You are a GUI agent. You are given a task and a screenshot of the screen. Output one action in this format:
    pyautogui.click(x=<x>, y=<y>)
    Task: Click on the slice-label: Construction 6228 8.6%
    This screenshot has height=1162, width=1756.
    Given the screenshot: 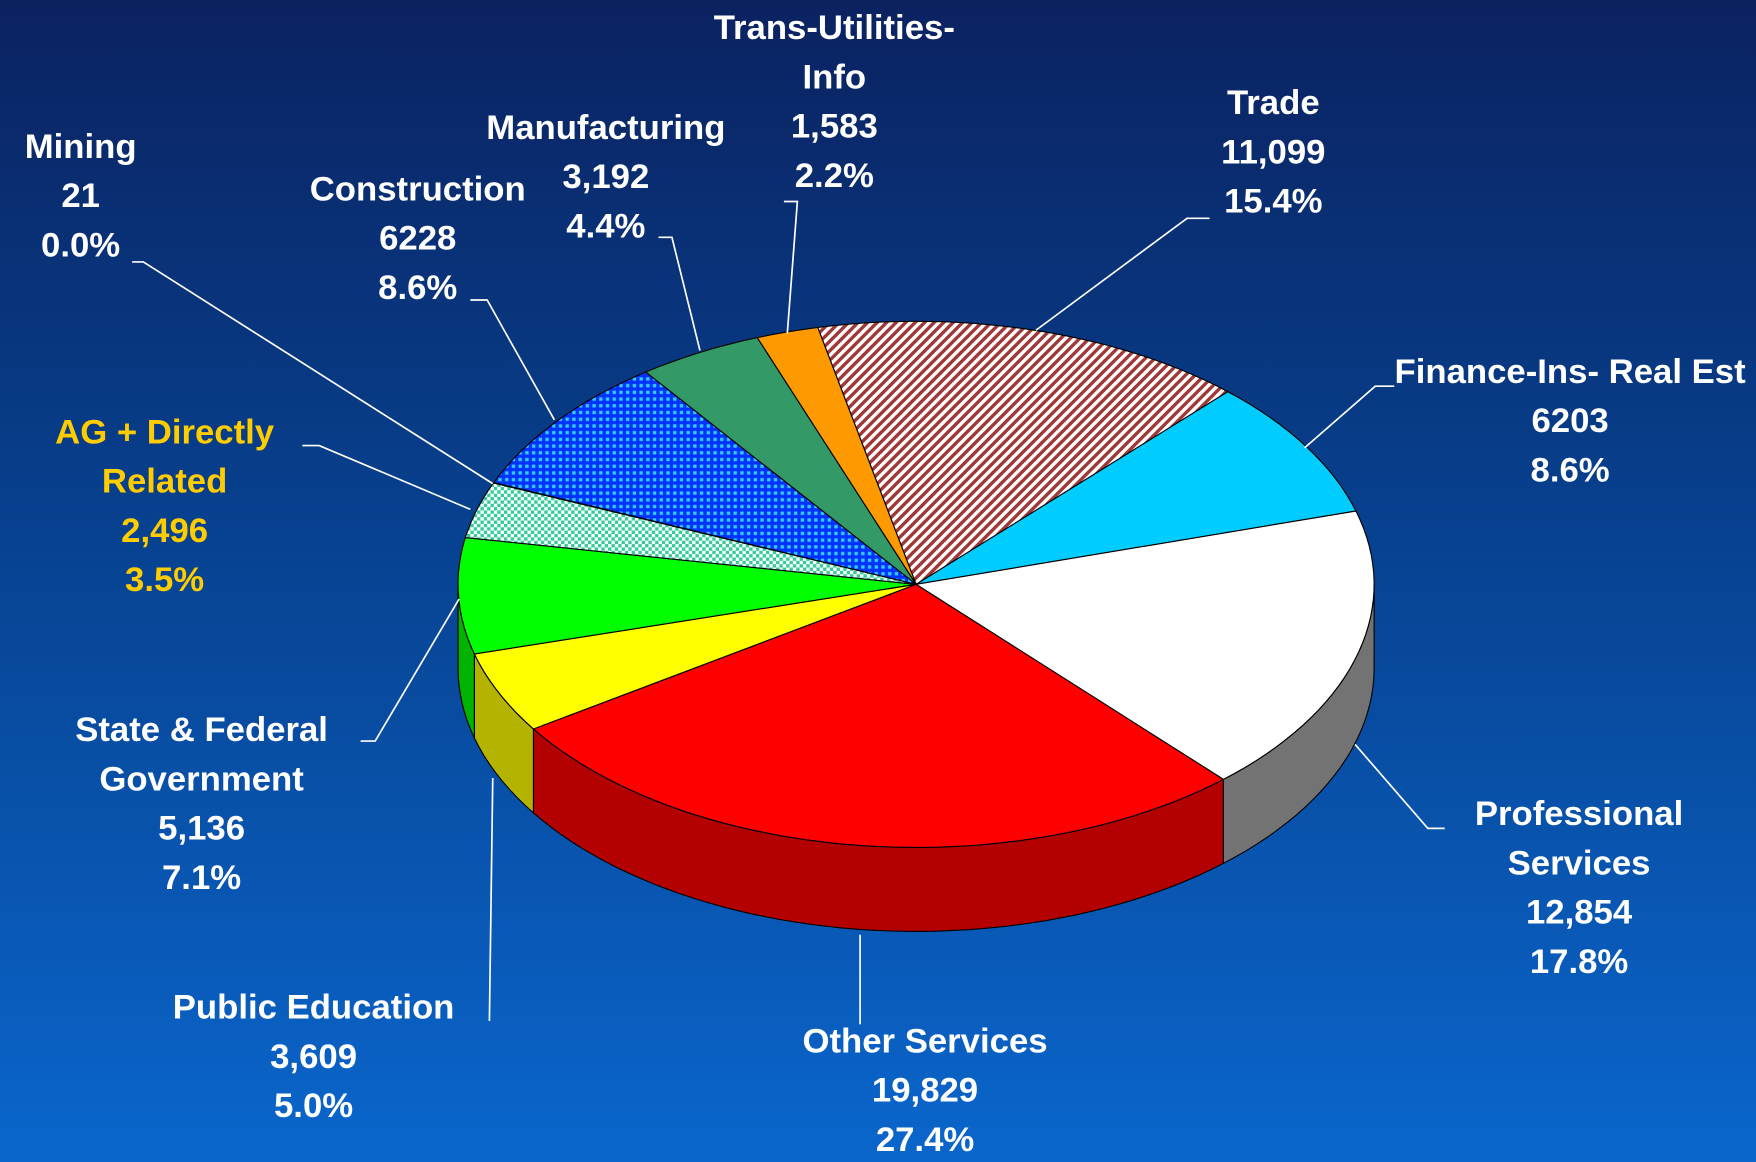 What is the action you would take?
    pyautogui.click(x=418, y=239)
    